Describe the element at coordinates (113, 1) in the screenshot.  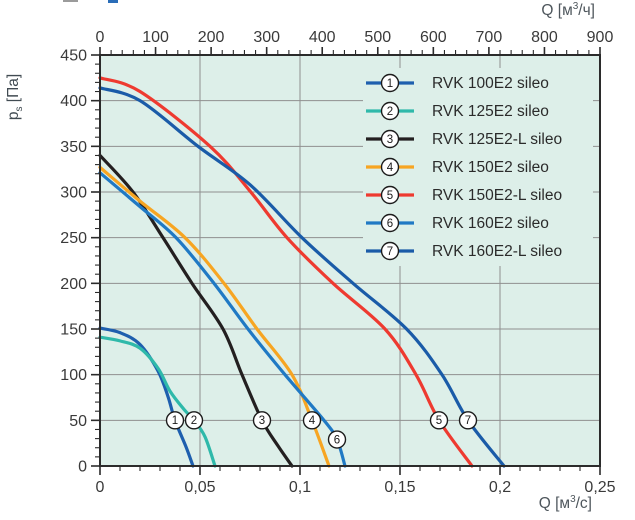
I see `title-fragment-blue` at that location.